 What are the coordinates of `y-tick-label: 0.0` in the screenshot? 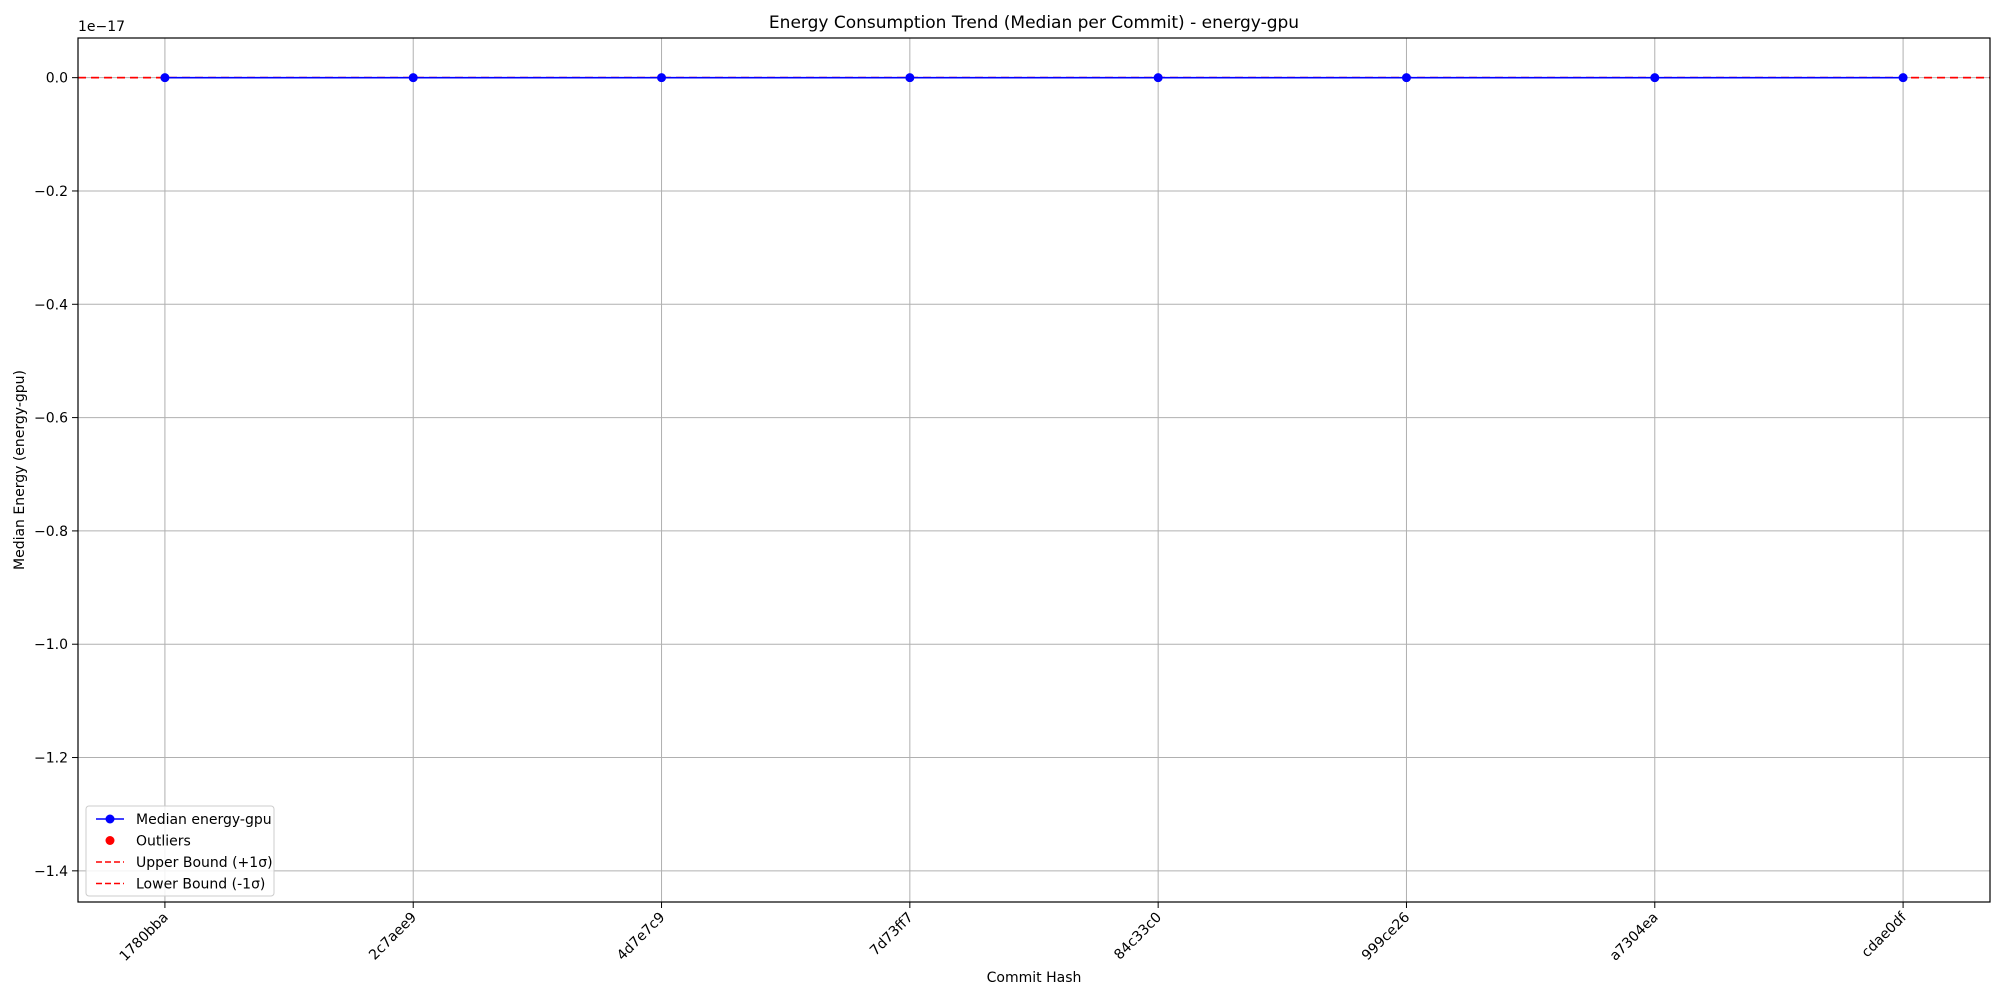 It's located at (57, 79).